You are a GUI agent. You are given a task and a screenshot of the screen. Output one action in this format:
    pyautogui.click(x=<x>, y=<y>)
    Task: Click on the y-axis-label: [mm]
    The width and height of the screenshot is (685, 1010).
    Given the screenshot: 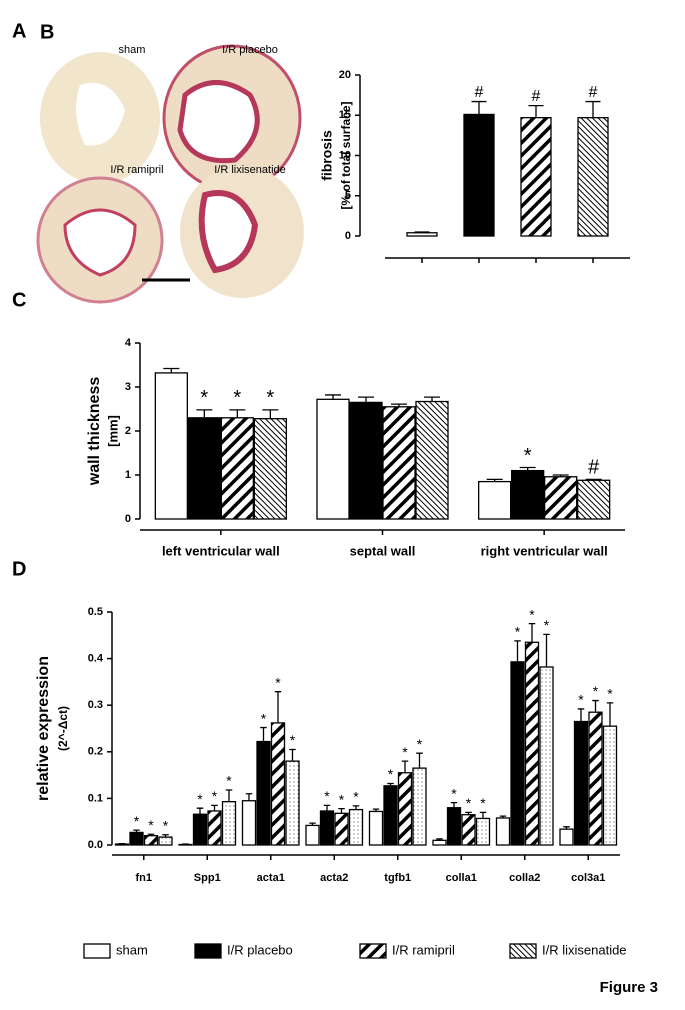 What is the action you would take?
    pyautogui.click(x=112, y=431)
    